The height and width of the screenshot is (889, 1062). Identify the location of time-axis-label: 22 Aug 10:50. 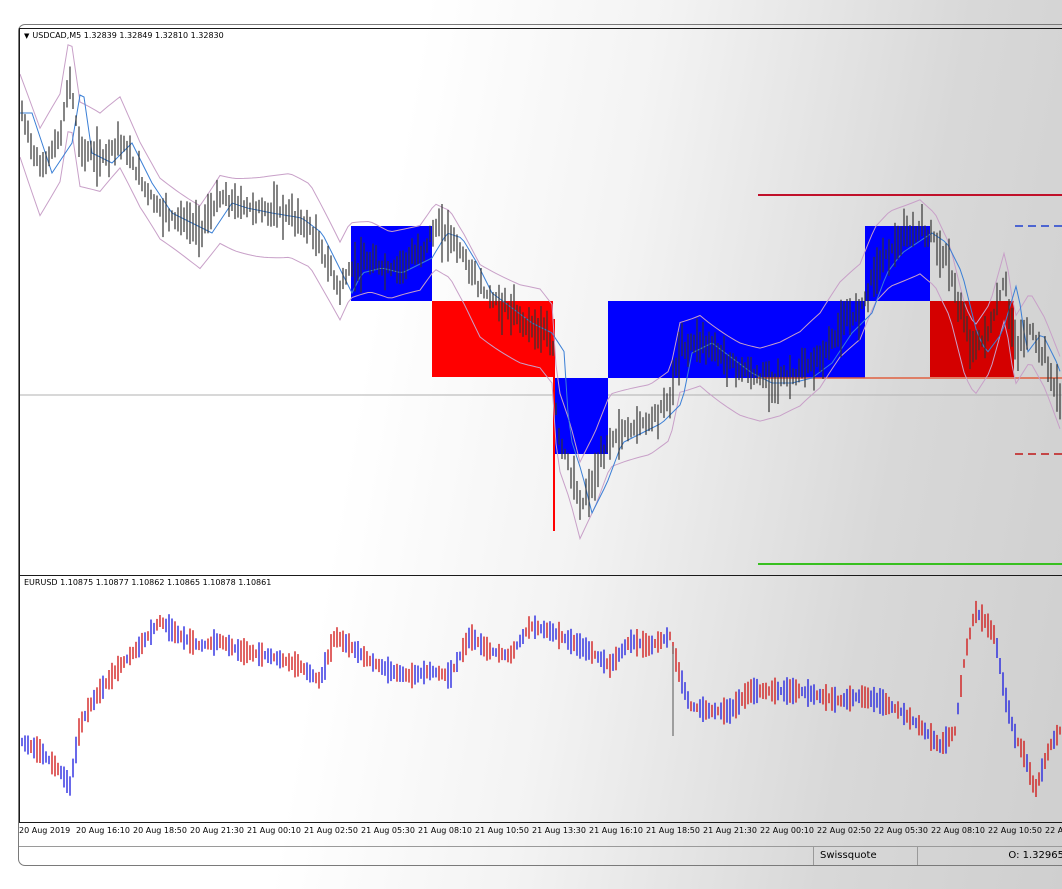
(1015, 830).